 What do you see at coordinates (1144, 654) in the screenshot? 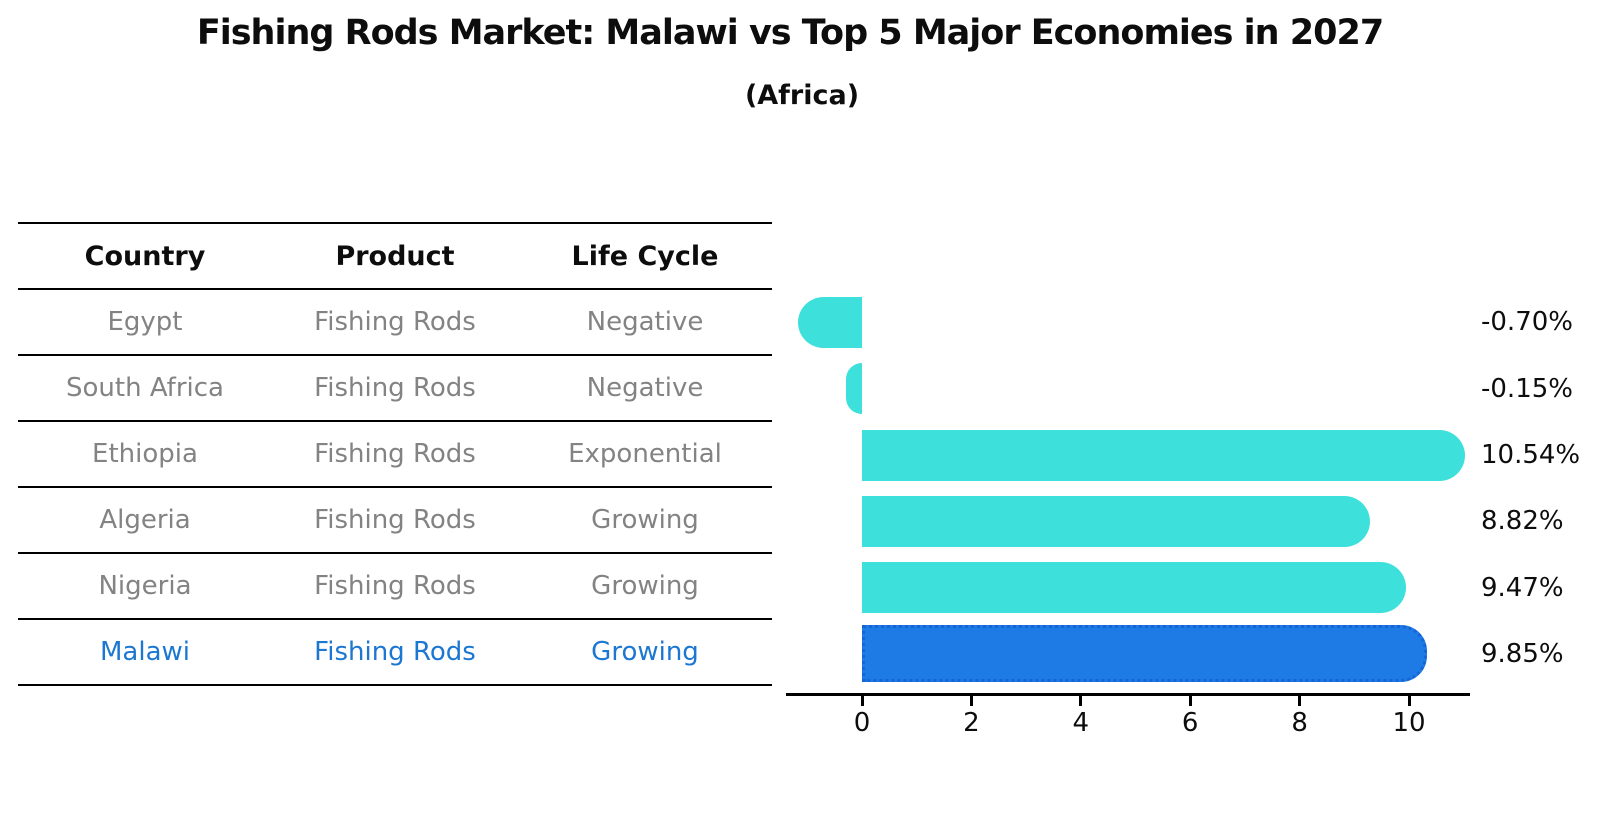
I see `bar-malawi-highlighted` at bounding box center [1144, 654].